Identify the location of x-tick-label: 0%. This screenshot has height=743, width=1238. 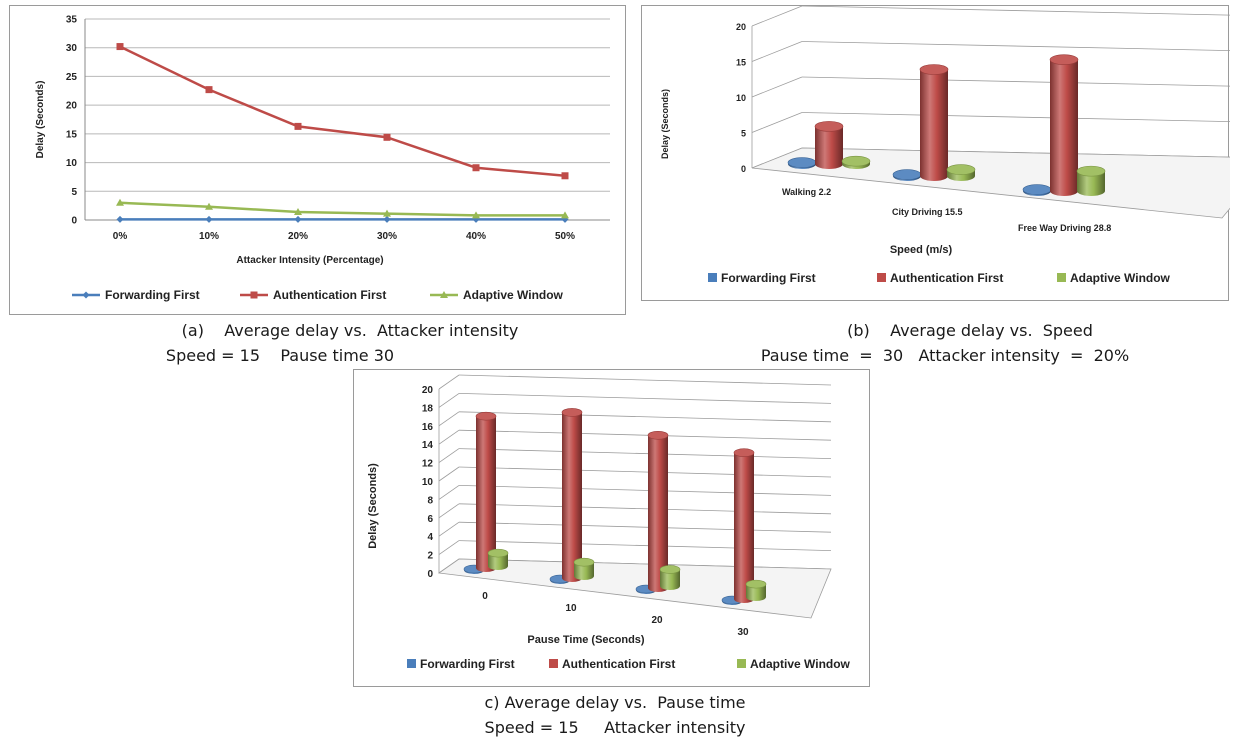
(120, 236).